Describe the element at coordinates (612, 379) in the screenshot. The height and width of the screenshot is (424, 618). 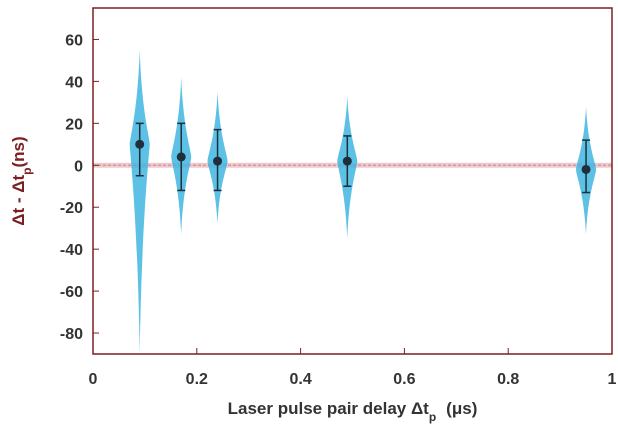
I see `x-tick-label: 1` at that location.